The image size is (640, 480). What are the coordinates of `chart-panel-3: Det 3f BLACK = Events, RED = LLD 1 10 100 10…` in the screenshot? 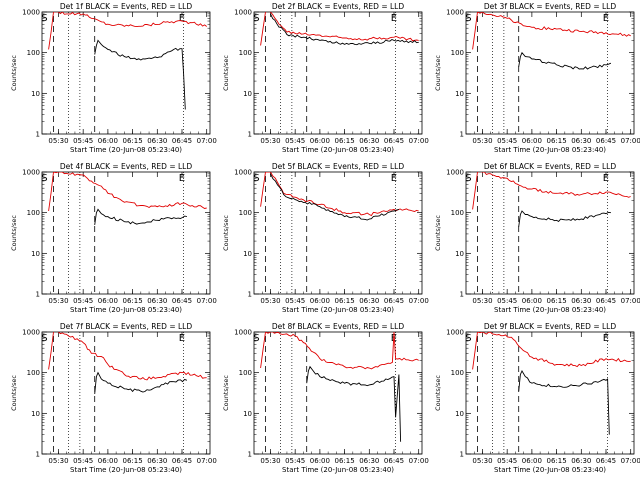 It's located at (537, 78).